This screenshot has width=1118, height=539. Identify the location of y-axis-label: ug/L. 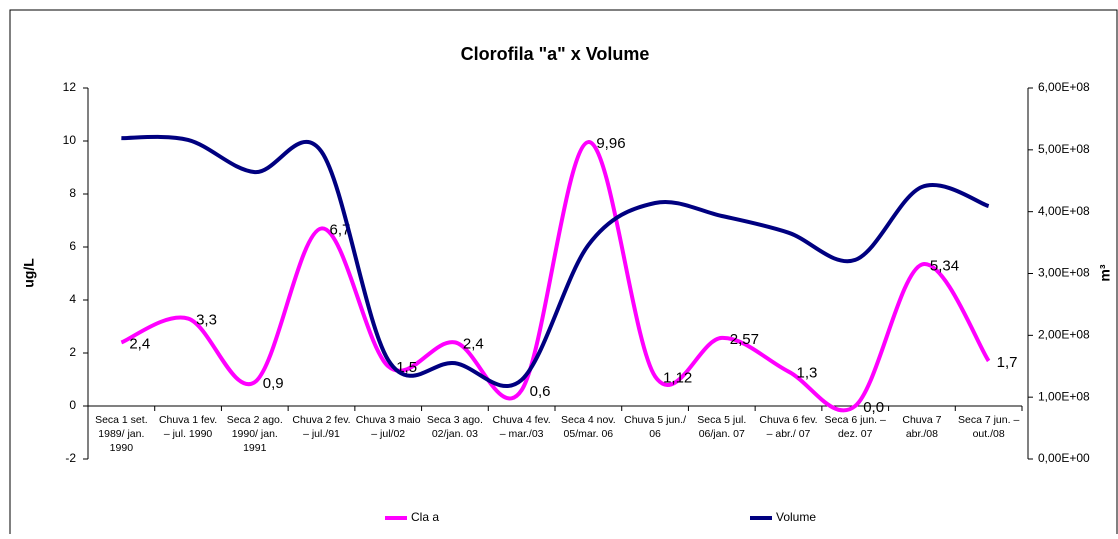
(29, 273).